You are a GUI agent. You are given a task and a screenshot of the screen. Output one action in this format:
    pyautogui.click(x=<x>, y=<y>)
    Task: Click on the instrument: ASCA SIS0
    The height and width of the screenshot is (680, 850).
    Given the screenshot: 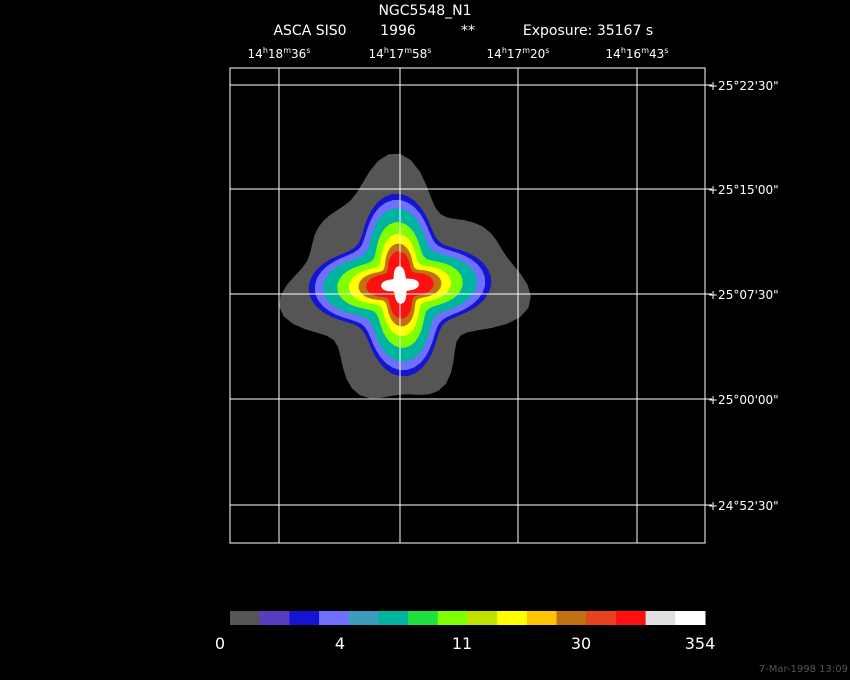 What is the action you would take?
    pyautogui.click(x=309, y=31)
    